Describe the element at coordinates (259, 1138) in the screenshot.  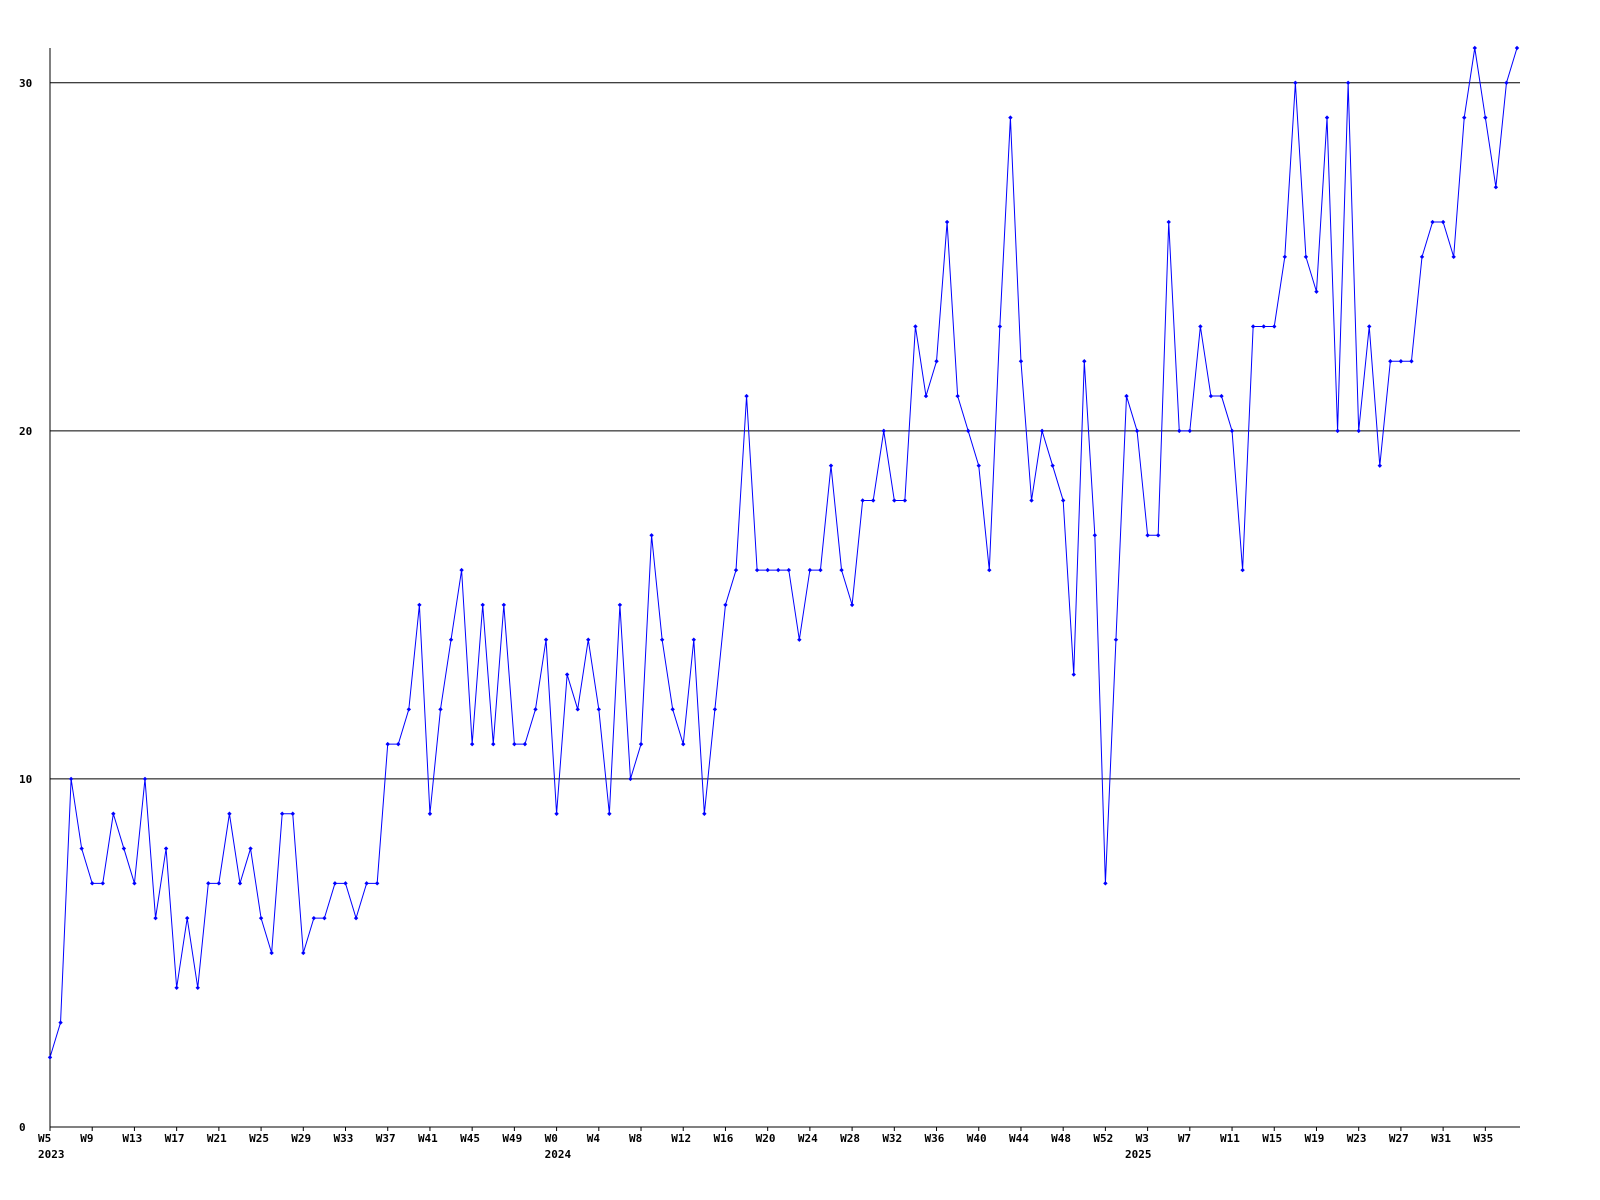
I see `x-tick-label: W25` at that location.